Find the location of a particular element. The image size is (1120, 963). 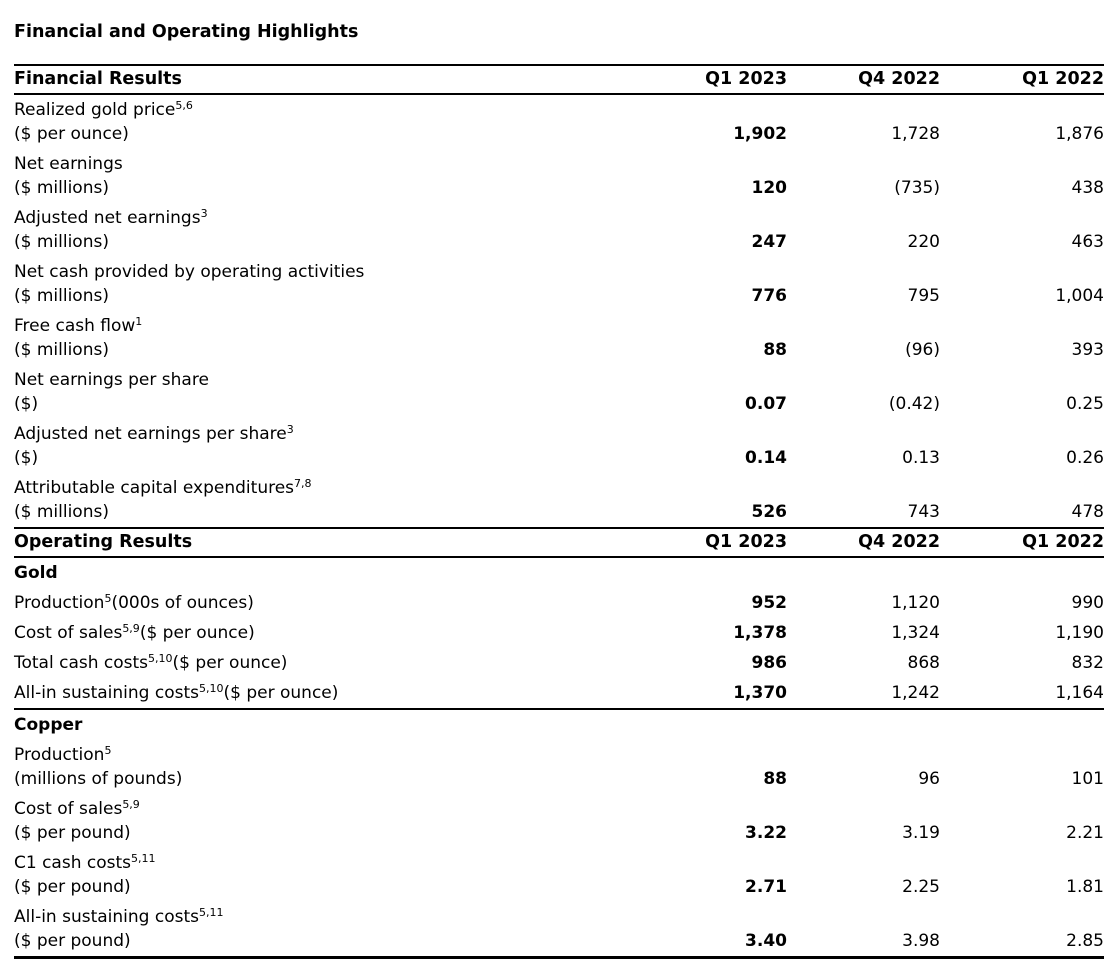

subsection-header-copper: Copper is located at coordinates (559, 724).